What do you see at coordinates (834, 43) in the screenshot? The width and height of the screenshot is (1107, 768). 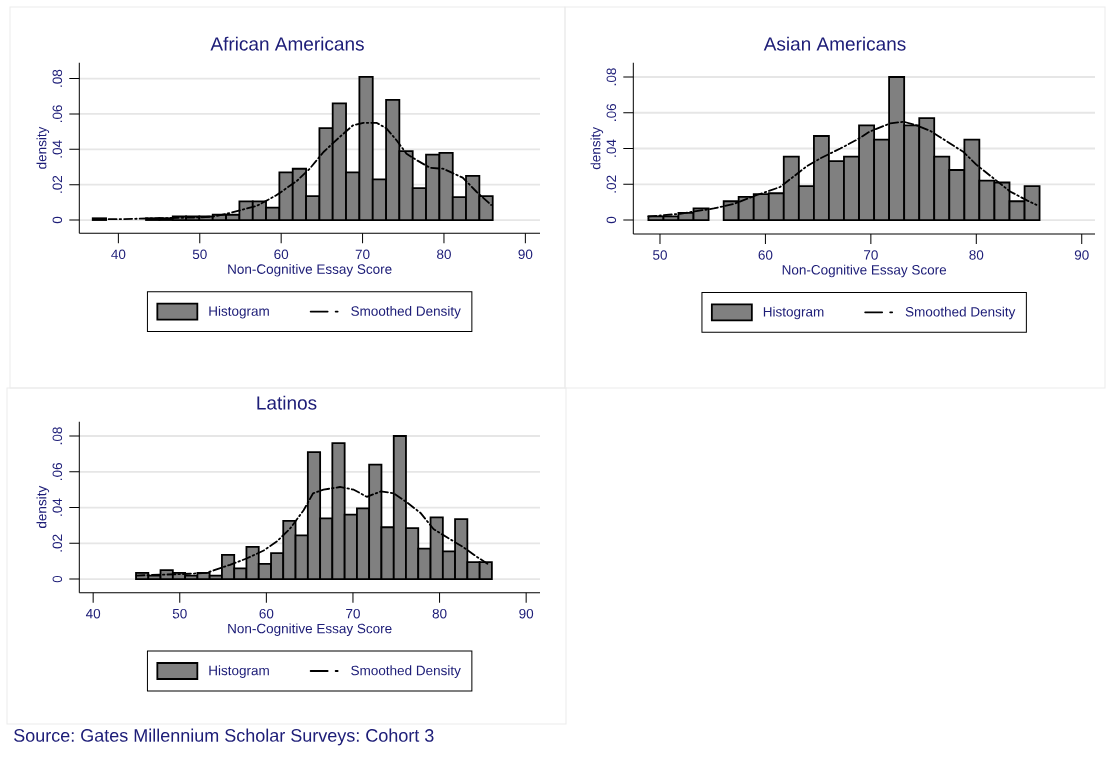 I see `chart-title: Asian Americans` at bounding box center [834, 43].